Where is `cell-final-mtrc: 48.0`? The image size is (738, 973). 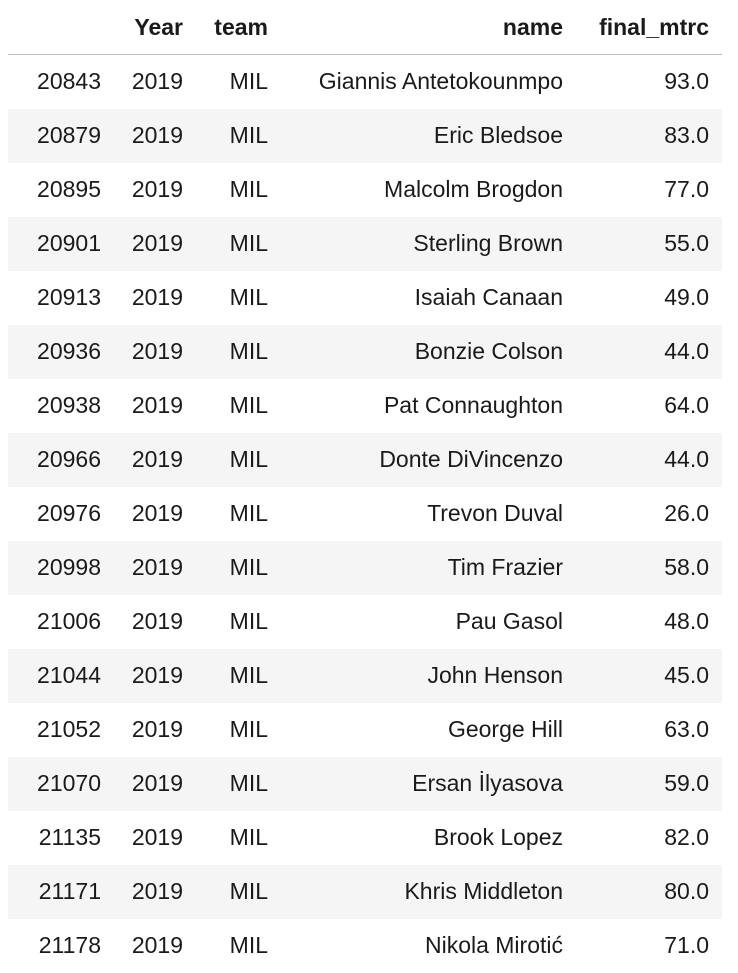 cell-final-mtrc: 48.0 is located at coordinates (686, 621).